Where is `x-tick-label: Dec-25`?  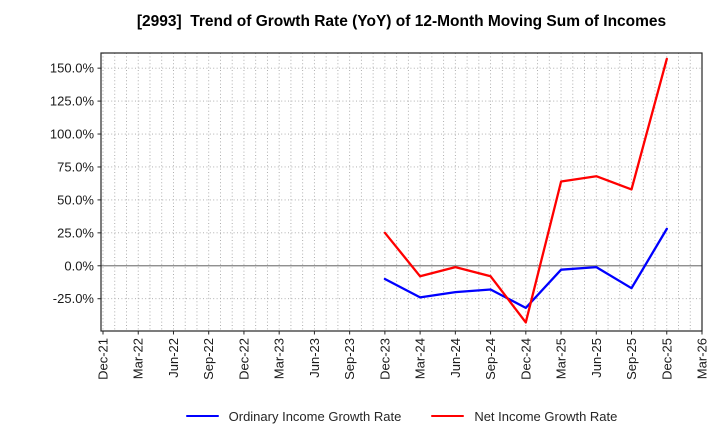
x-tick-label: Dec-25 is located at coordinates (666, 359).